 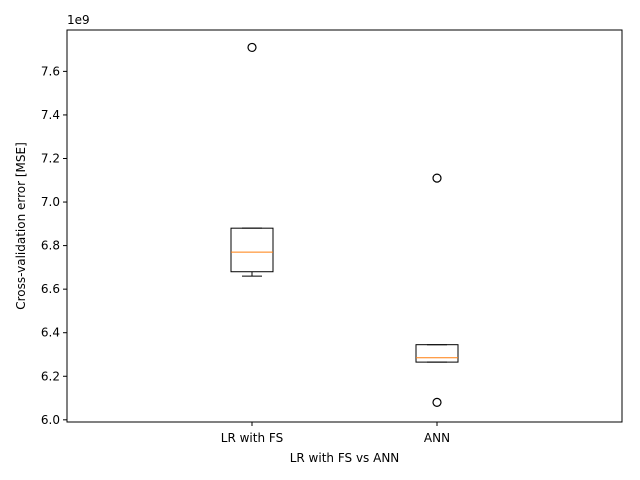 What do you see at coordinates (50, 376) in the screenshot?
I see `y-tick-label: 6.2` at bounding box center [50, 376].